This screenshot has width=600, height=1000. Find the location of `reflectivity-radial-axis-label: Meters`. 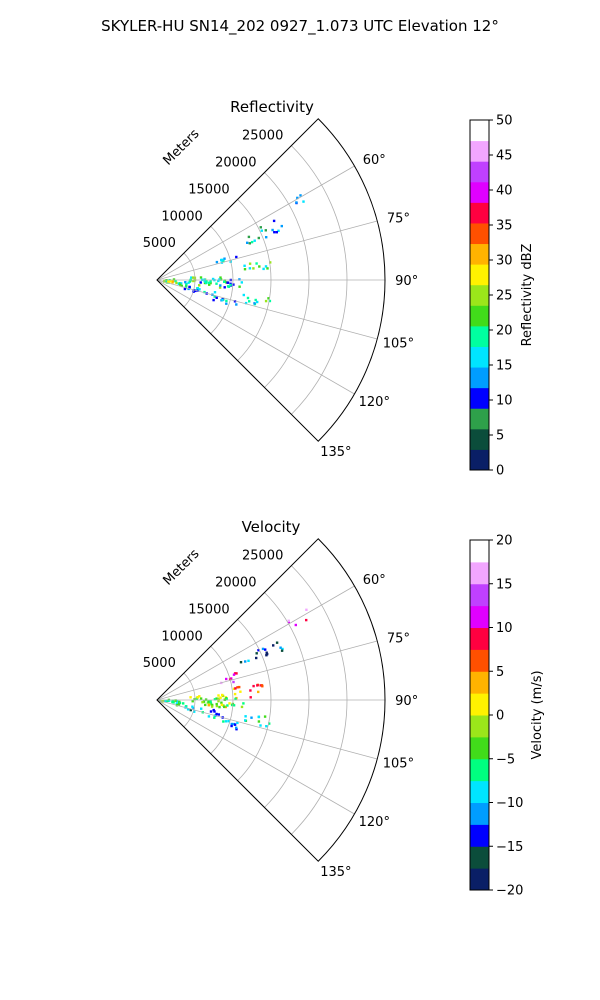

reflectivity-radial-axis-label: Meters is located at coordinates (182, 147).